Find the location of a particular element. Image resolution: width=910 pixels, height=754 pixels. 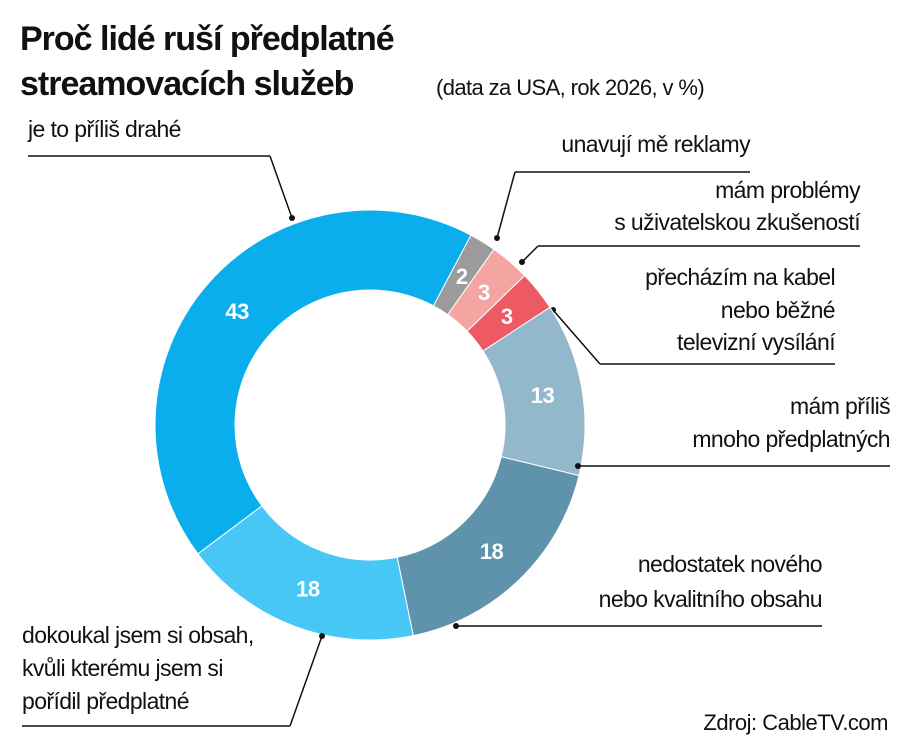

category-label: přecházím na kabel is located at coordinates (740, 277).